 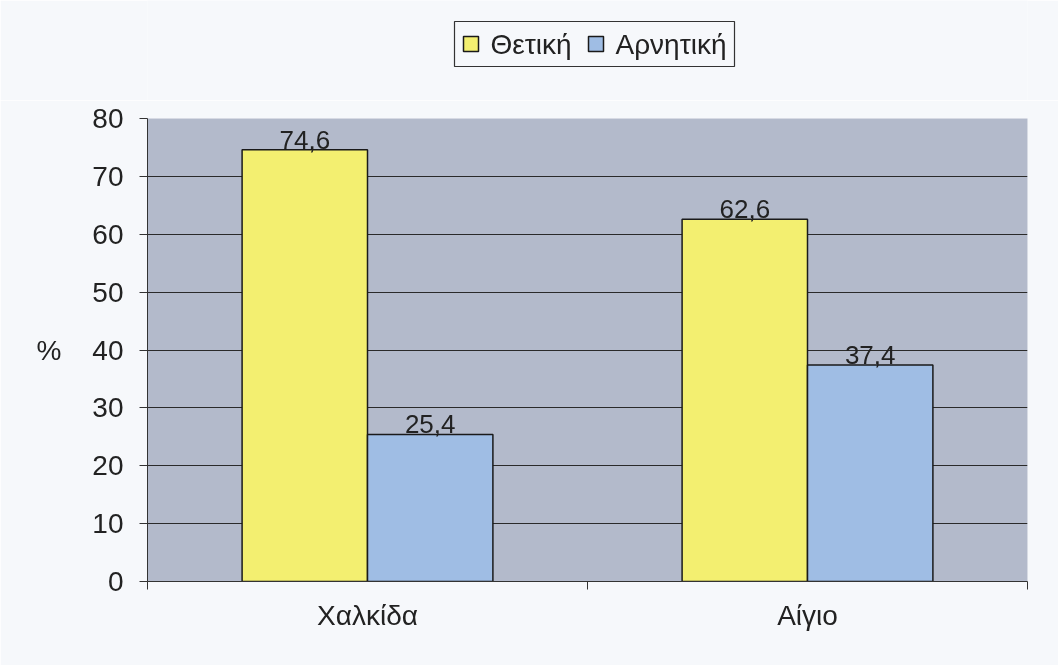 I want to click on legend-label: Αρνητική, so click(x=671, y=44).